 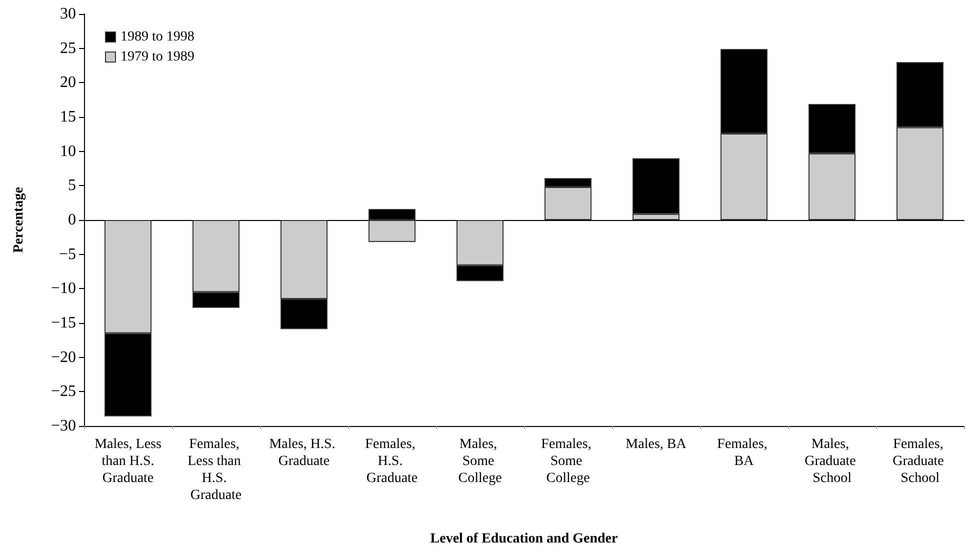 What do you see at coordinates (920, 461) in the screenshot?
I see `x-tick-label: Females, Graduate School` at bounding box center [920, 461].